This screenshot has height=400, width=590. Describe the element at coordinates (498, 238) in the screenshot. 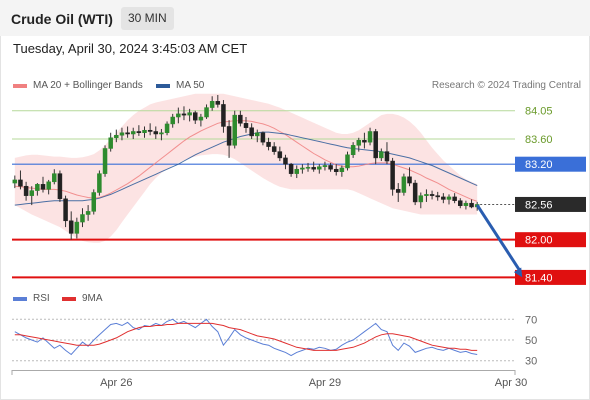

I see `forecast-arrow-shaft` at that location.